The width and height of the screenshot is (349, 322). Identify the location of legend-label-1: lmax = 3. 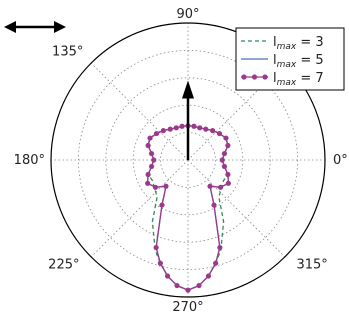
(298, 43).